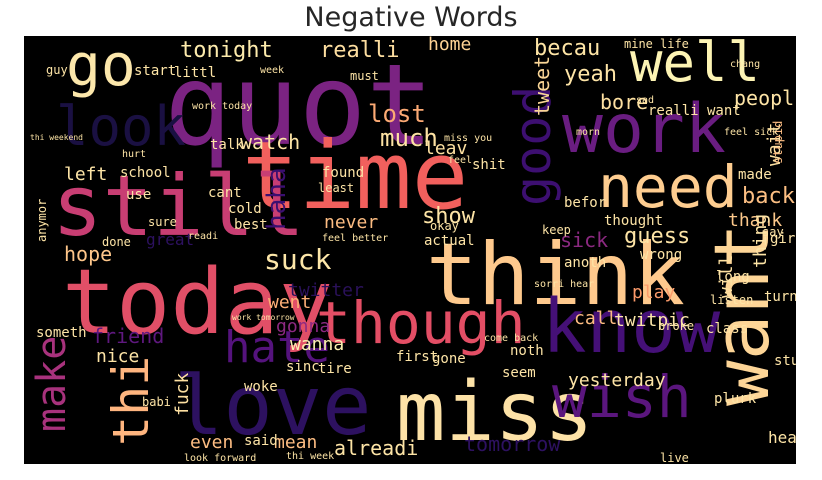 Image resolution: width=822 pixels, height=480 pixels. I want to click on word-quot: quot, so click(299, 106).